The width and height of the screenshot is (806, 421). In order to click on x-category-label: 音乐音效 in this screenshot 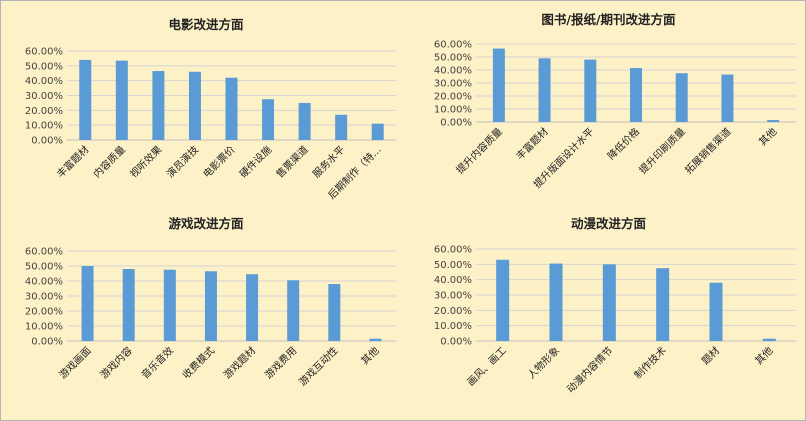, I will do `click(156, 362)`.